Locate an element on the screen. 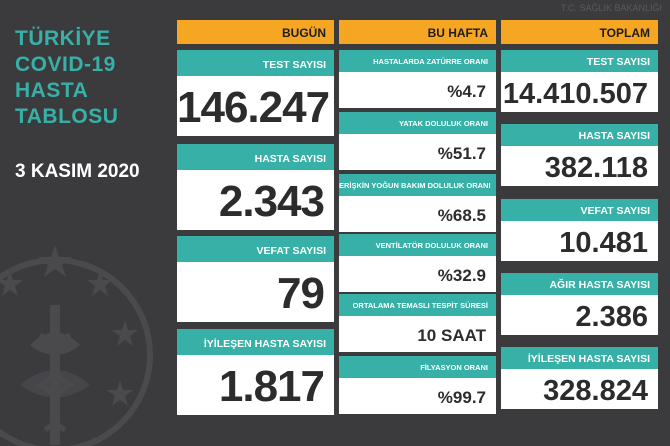 This screenshot has height=446, width=670. card-label: AĞIR HASTA SAYISI is located at coordinates (579, 284).